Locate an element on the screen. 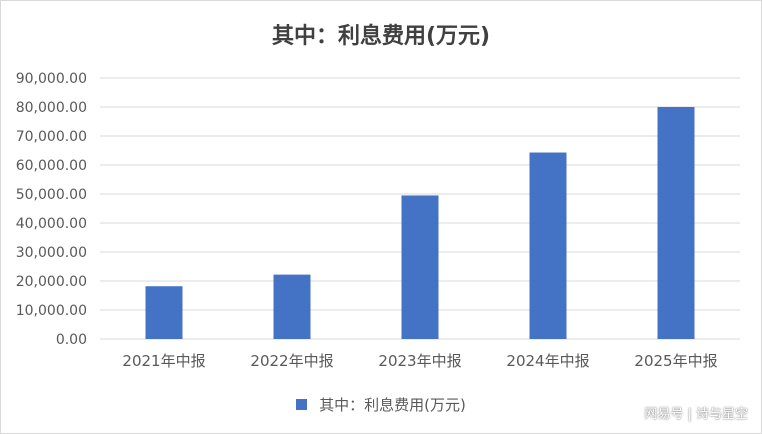  legend-swatch is located at coordinates (302, 404).